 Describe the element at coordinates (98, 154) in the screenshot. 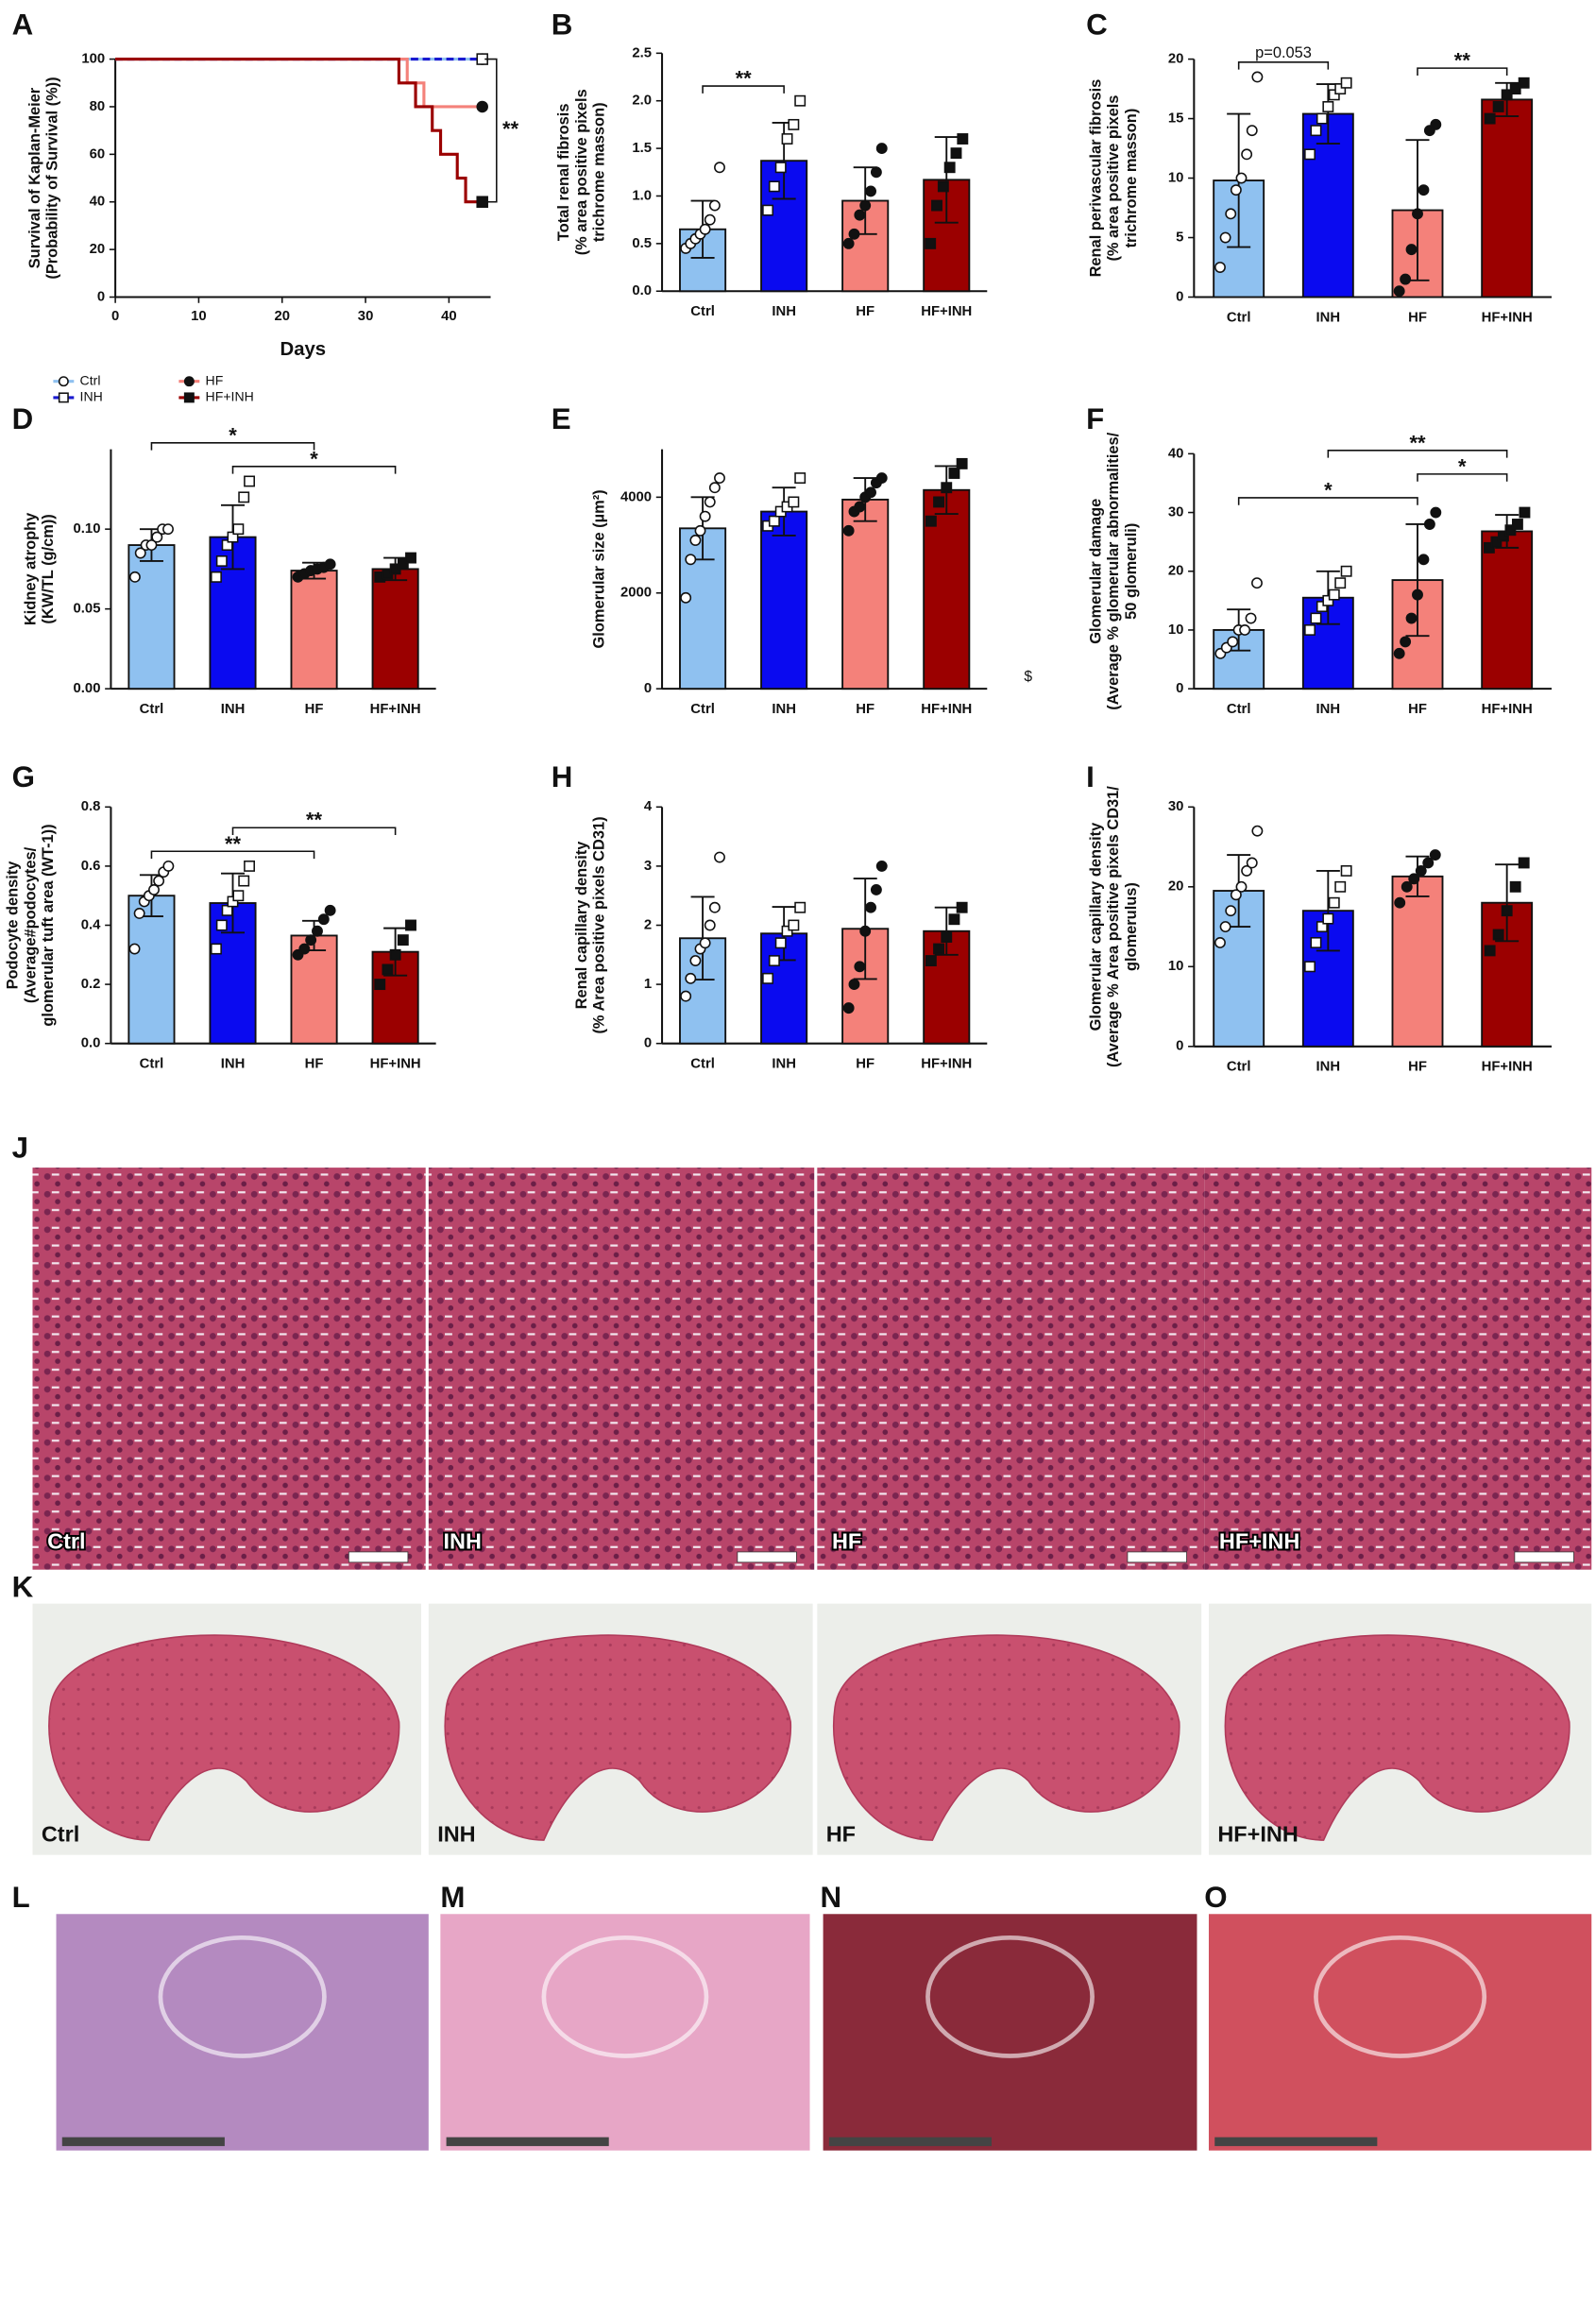

I see `y-tick-label: 60` at that location.